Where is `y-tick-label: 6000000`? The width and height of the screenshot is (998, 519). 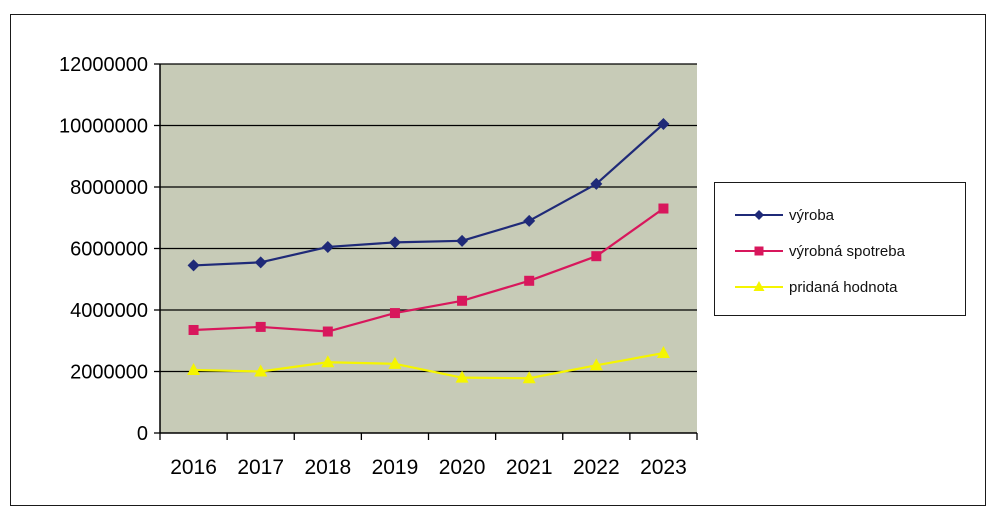
y-tick-label: 6000000 is located at coordinates (109, 250).